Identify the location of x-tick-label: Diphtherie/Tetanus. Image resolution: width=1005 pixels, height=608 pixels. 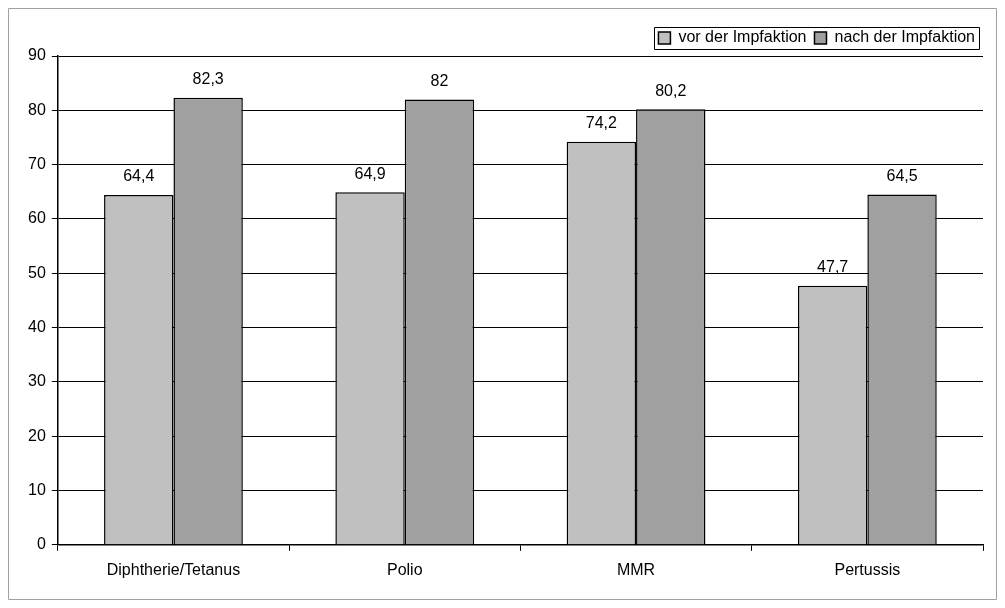
(173, 569).